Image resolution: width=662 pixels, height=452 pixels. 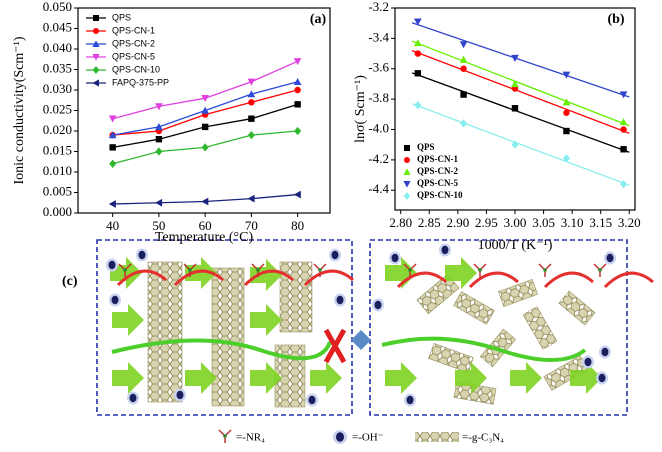 What do you see at coordinates (629, 222) in the screenshot?
I see `x-tick-label: 3.20` at bounding box center [629, 222].